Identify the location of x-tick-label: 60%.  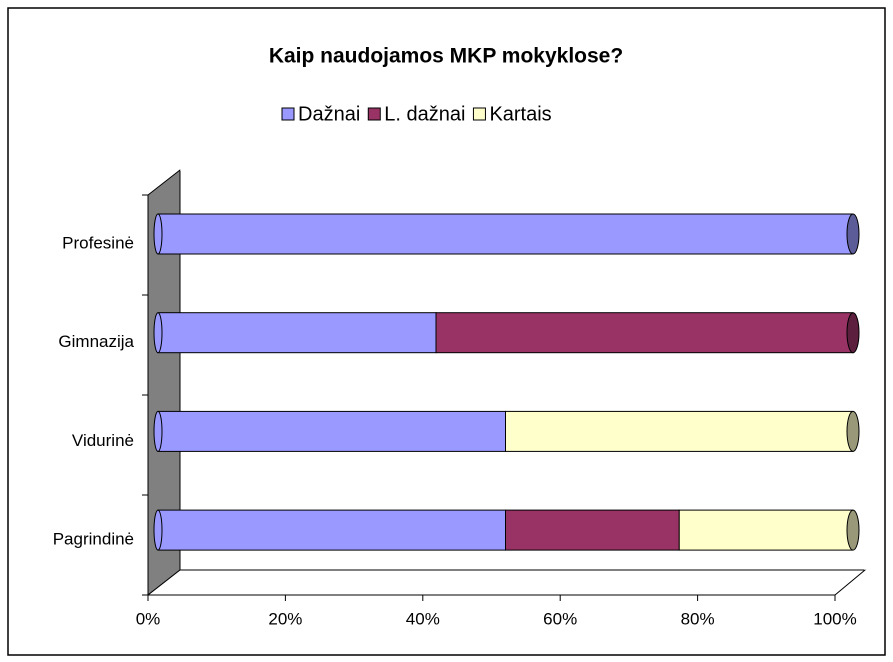
(560, 618).